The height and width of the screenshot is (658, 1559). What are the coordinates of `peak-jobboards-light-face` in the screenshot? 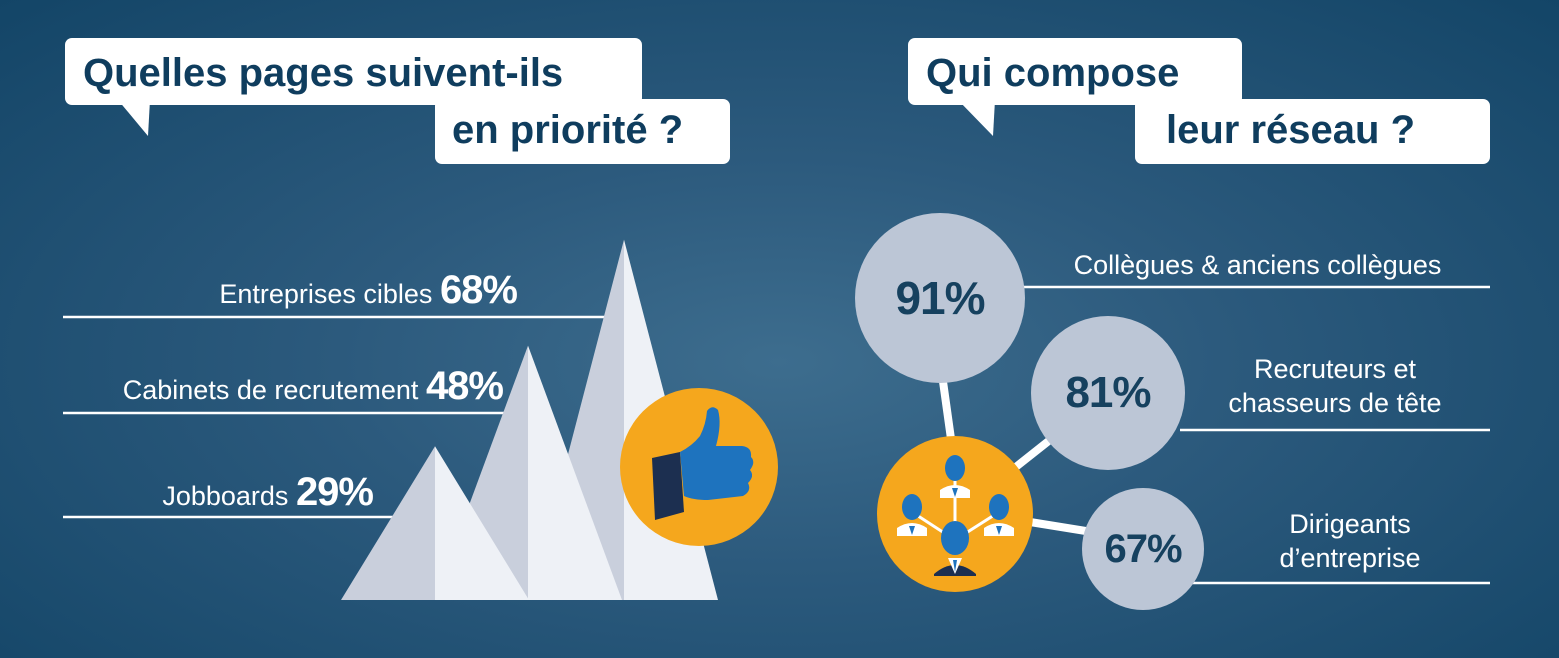 It's located at (482, 523).